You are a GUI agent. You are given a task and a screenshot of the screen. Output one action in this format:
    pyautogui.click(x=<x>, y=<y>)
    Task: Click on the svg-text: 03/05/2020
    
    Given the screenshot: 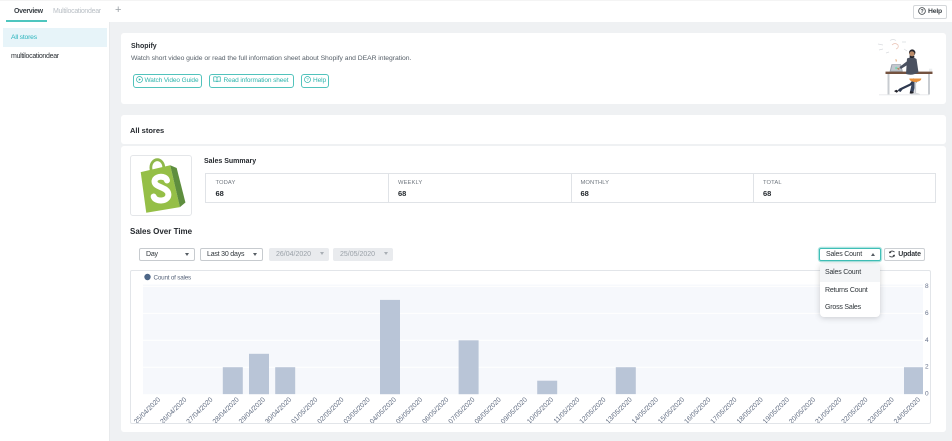 What is the action you would take?
    pyautogui.click(x=357, y=409)
    